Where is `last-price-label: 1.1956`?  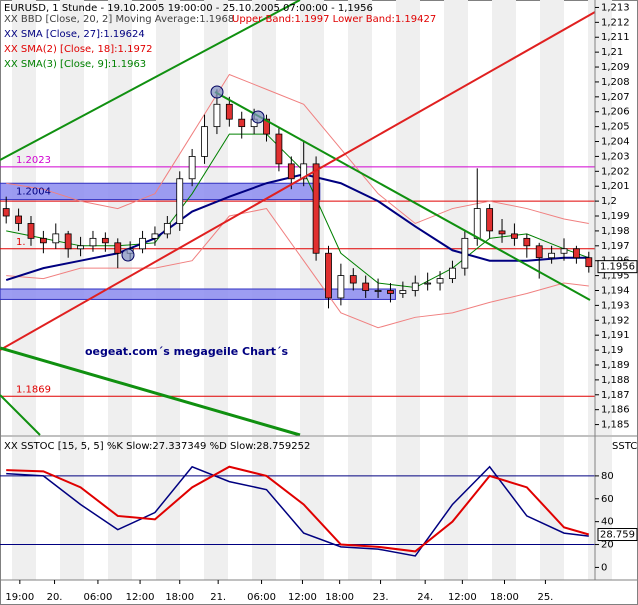
last-price-label: 1.1956 is located at coordinates (617, 267).